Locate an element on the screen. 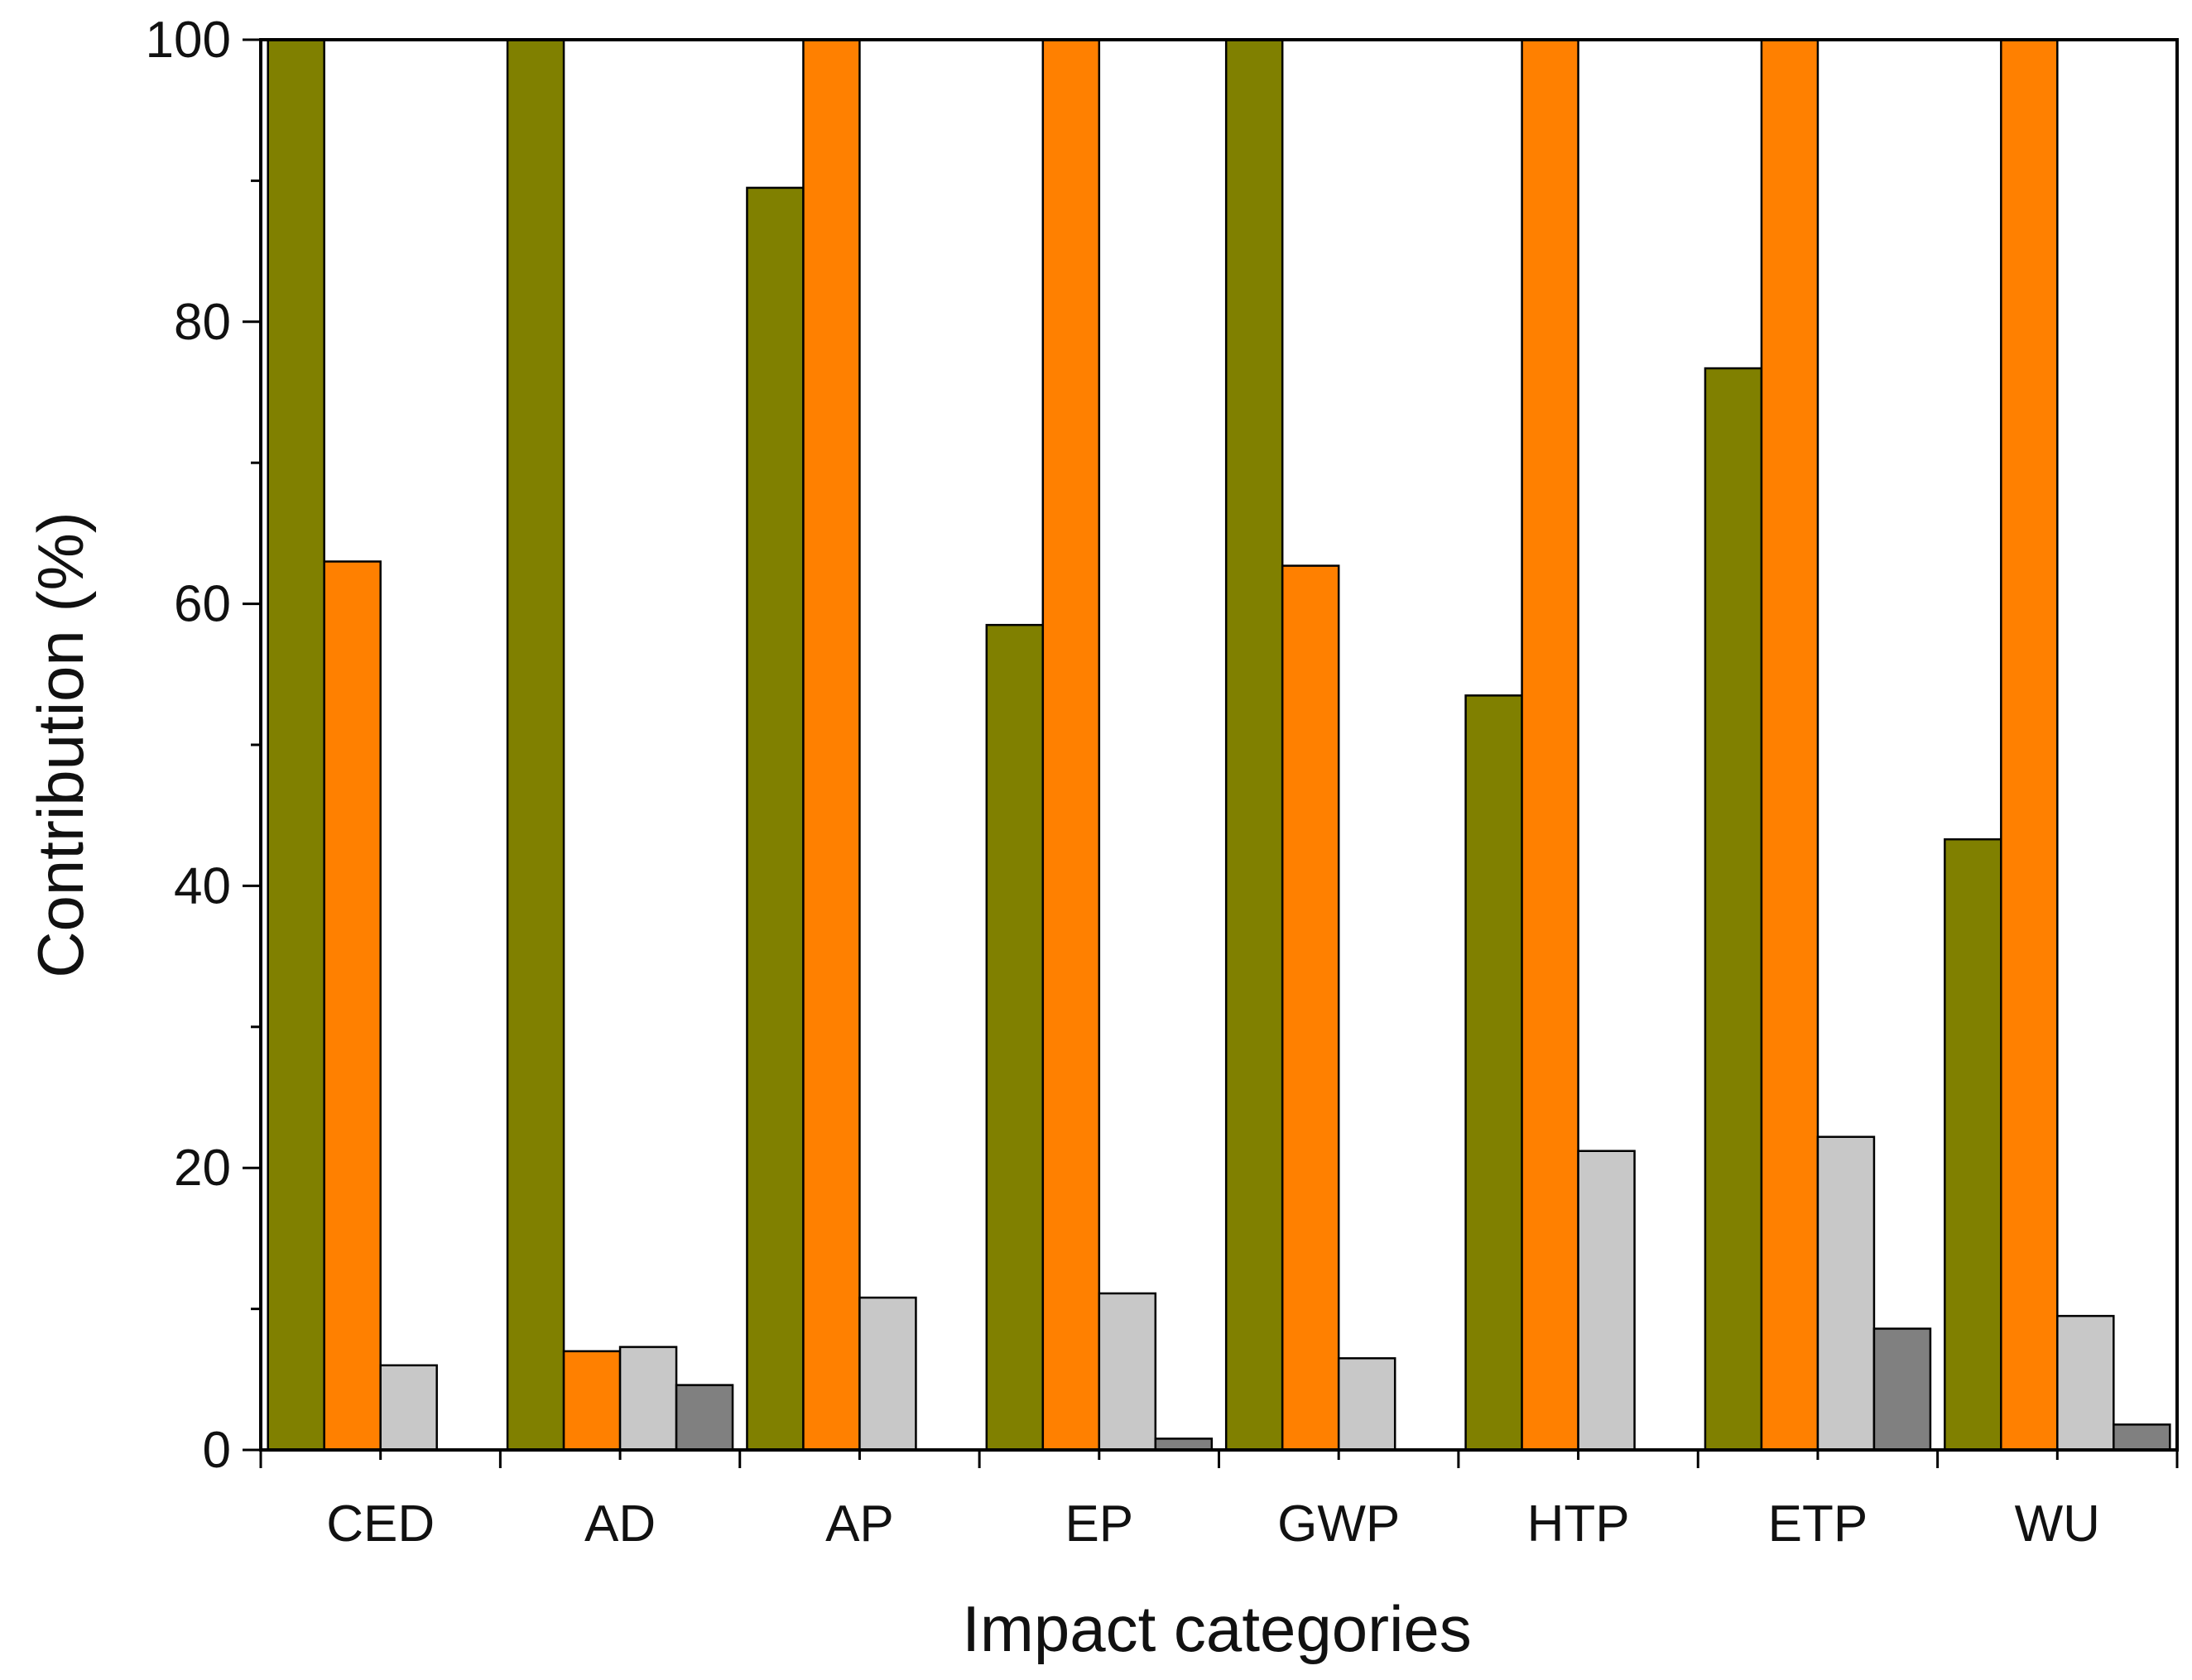  y-tick-label: 20 is located at coordinates (202, 1168).